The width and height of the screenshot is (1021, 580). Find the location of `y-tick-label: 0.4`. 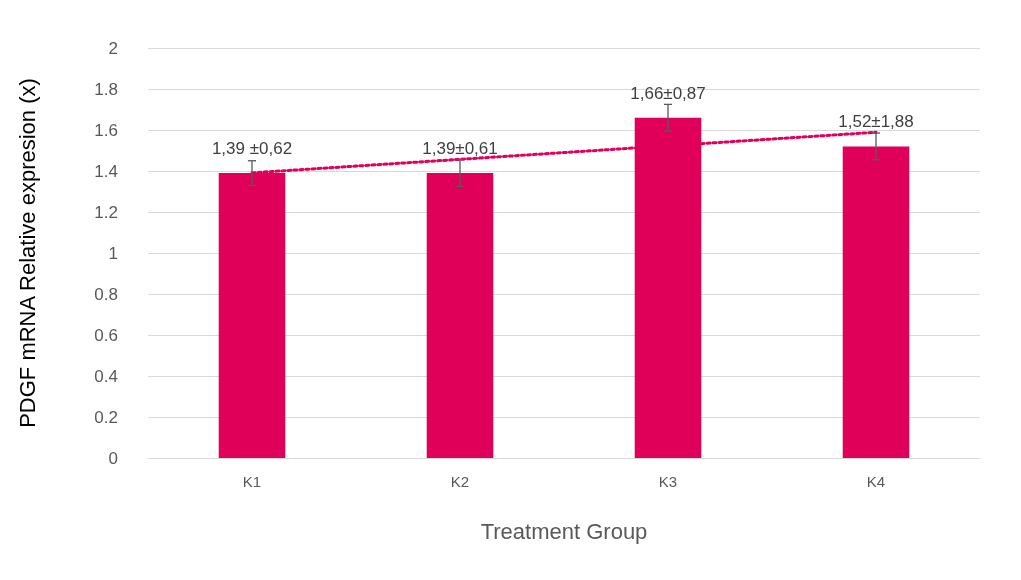

y-tick-label: 0.4 is located at coordinates (106, 376).